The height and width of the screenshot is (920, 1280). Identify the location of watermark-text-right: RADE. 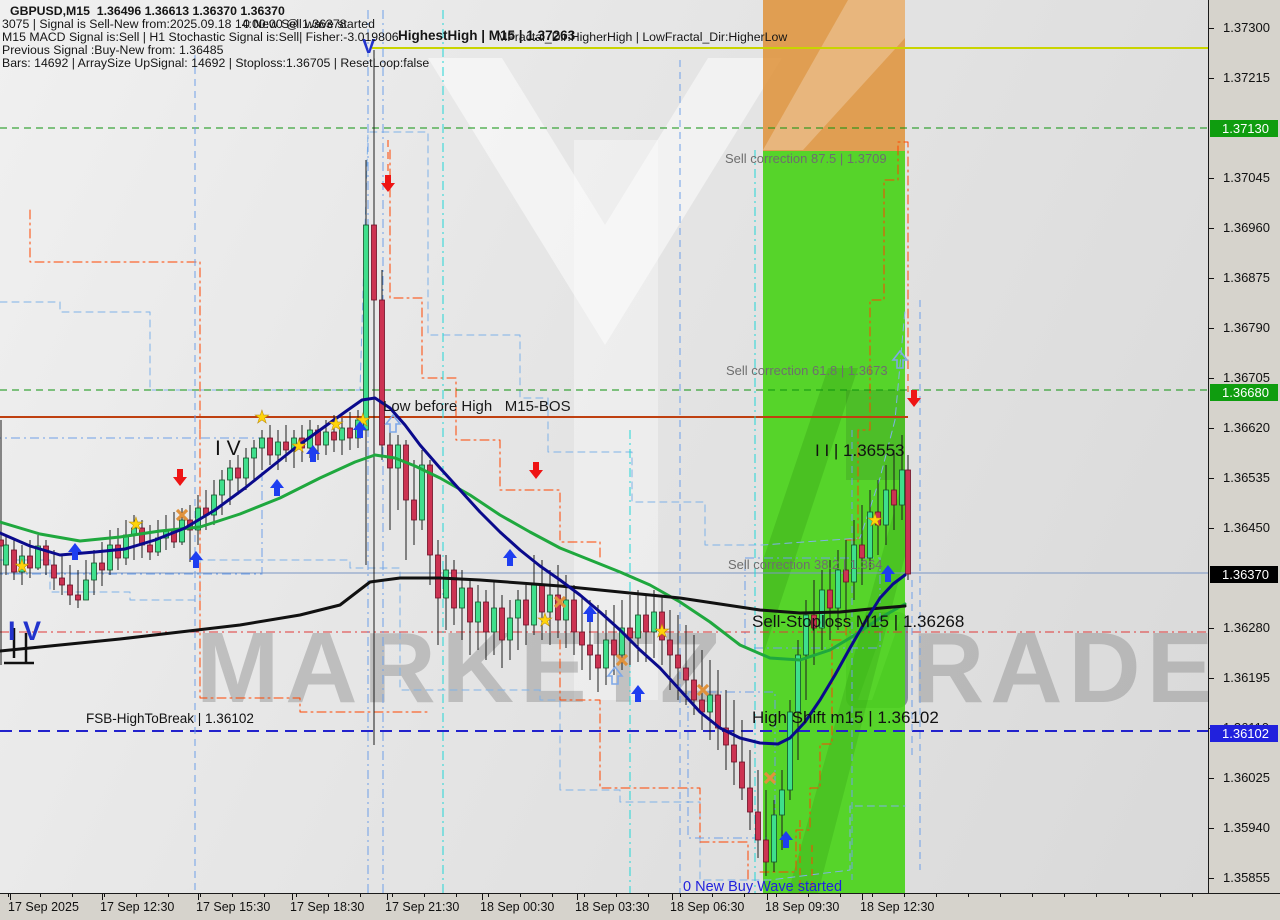
(1060, 668).